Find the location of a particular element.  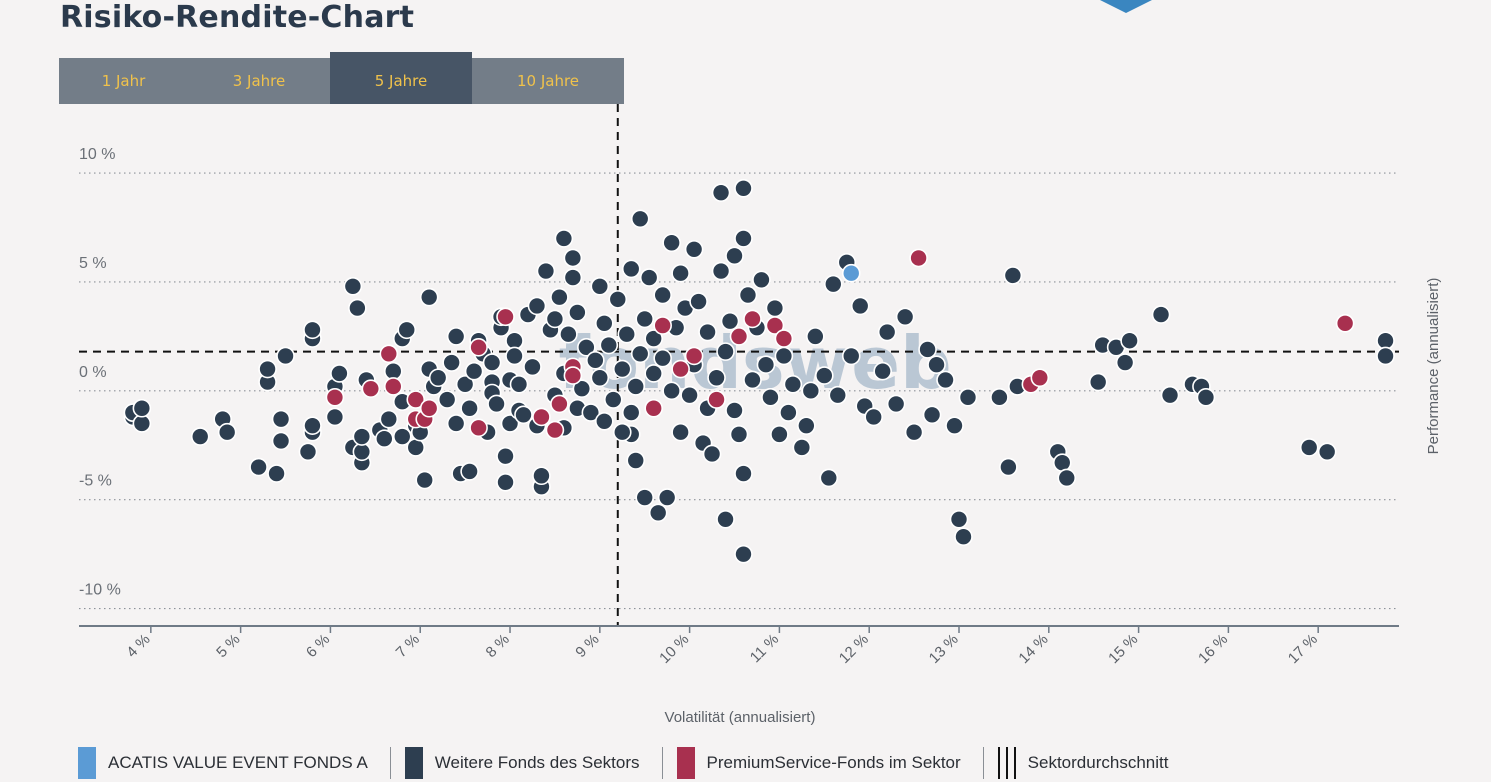

legend-swatch-others is located at coordinates (413, 763).